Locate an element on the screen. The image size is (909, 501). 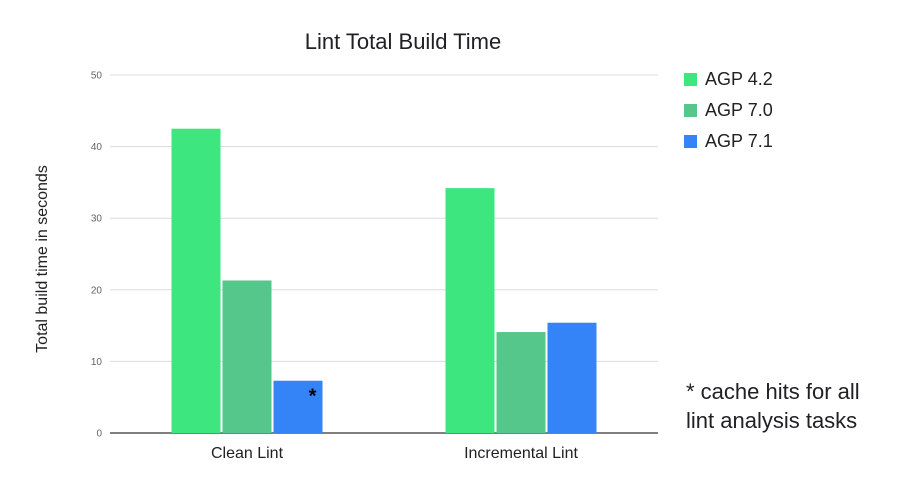
footnote-line-1: * cache hits for all is located at coordinates (773, 391).